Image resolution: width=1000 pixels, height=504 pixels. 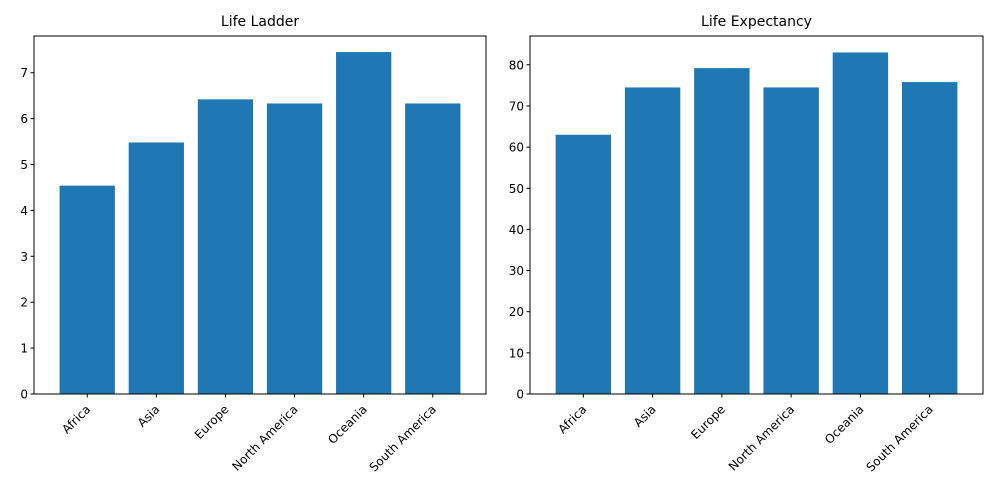 I want to click on life-ladder-xtick-label-south-america: South America, so click(x=403, y=438).